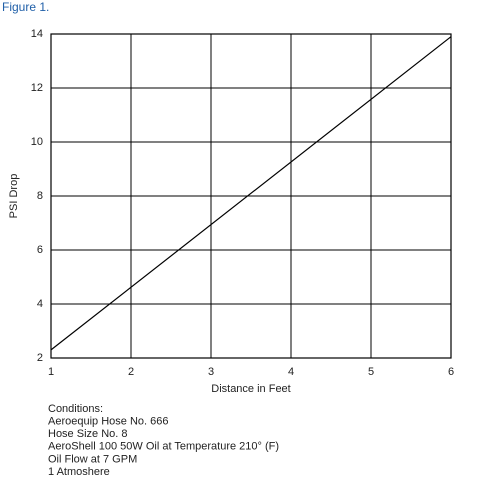 This screenshot has height=492, width=500. What do you see at coordinates (108, 422) in the screenshot?
I see `condition-note: Aeroequip Hose No. 666` at bounding box center [108, 422].